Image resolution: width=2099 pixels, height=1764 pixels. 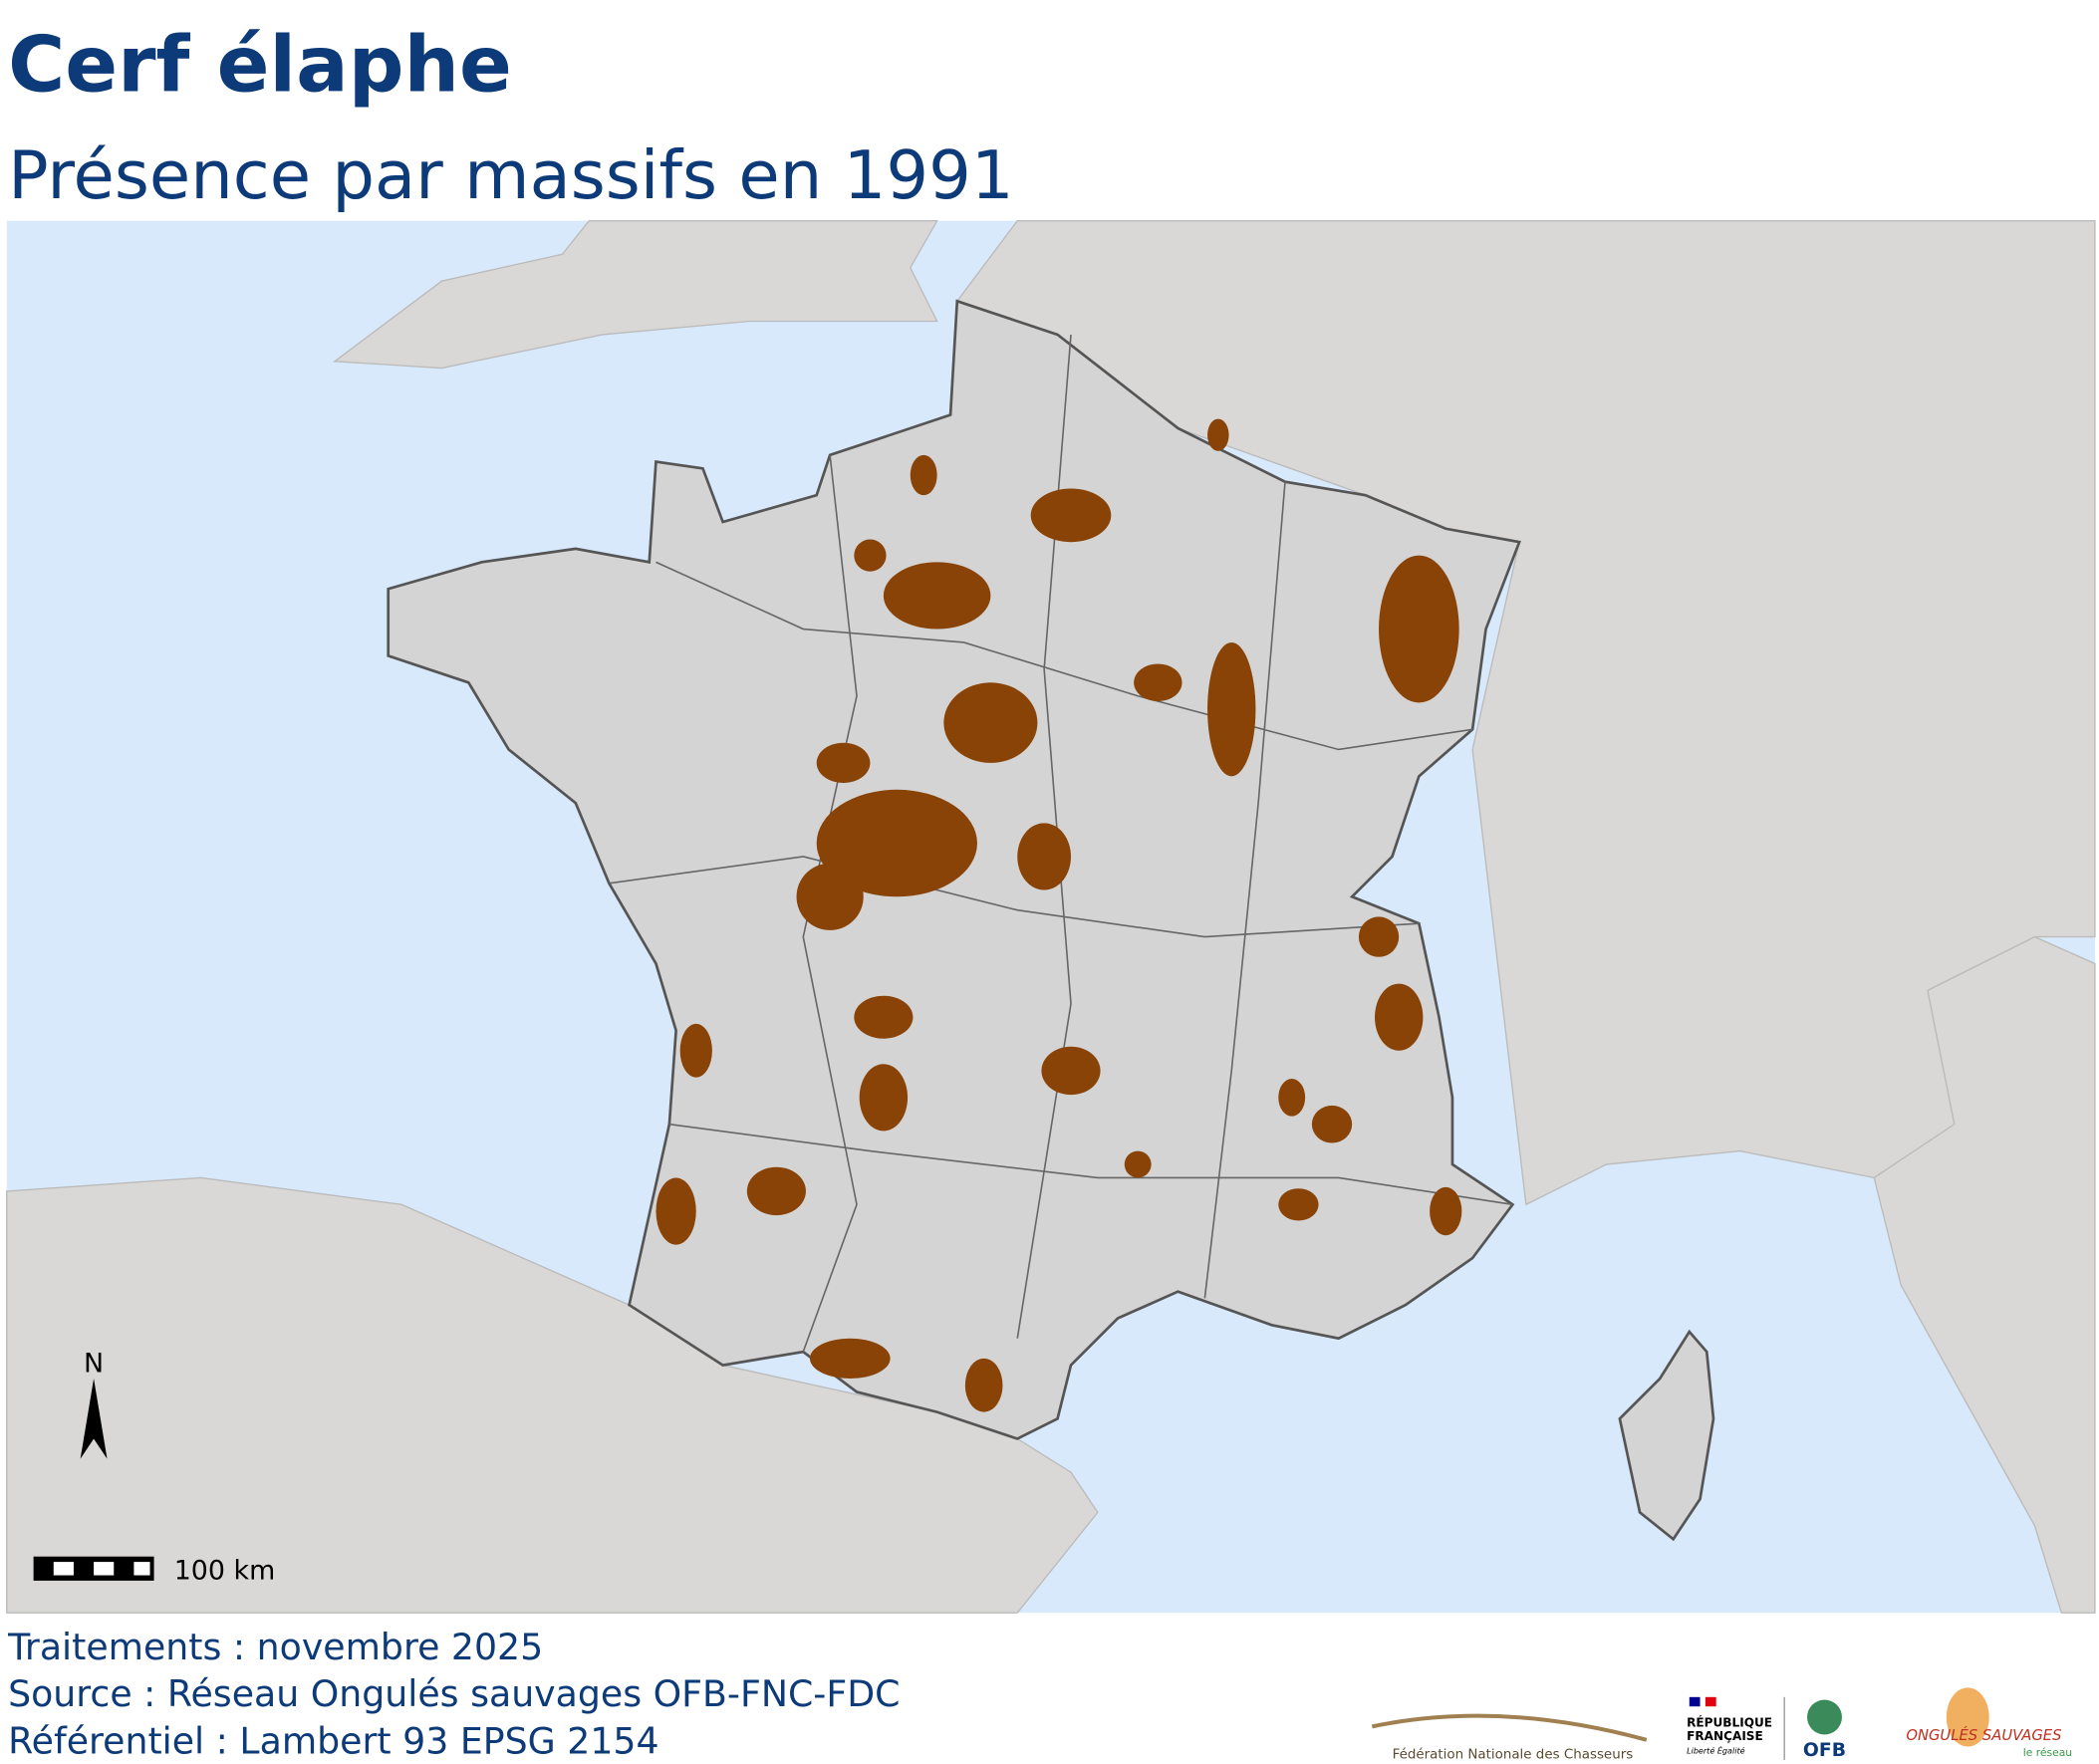 What do you see at coordinates (154, 1571) in the screenshot?
I see `scale-bar: 100 km` at bounding box center [154, 1571].